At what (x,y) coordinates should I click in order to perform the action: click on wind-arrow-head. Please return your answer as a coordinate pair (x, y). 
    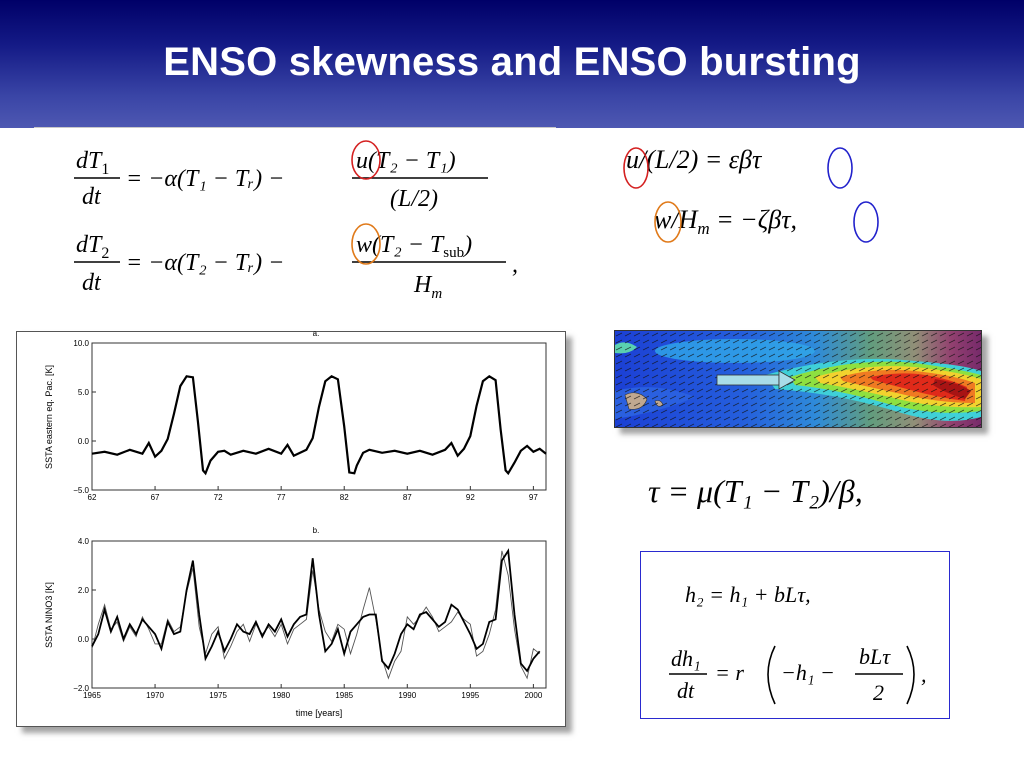
    Looking at the image, I should click on (787, 380).